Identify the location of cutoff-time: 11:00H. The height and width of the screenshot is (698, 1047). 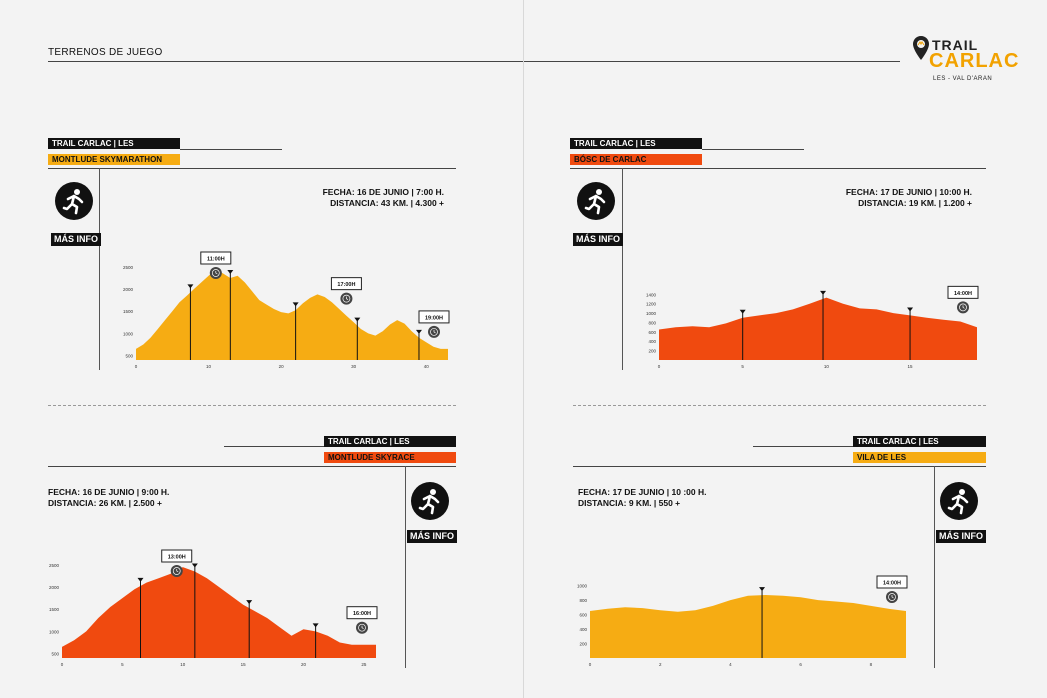
(216, 260).